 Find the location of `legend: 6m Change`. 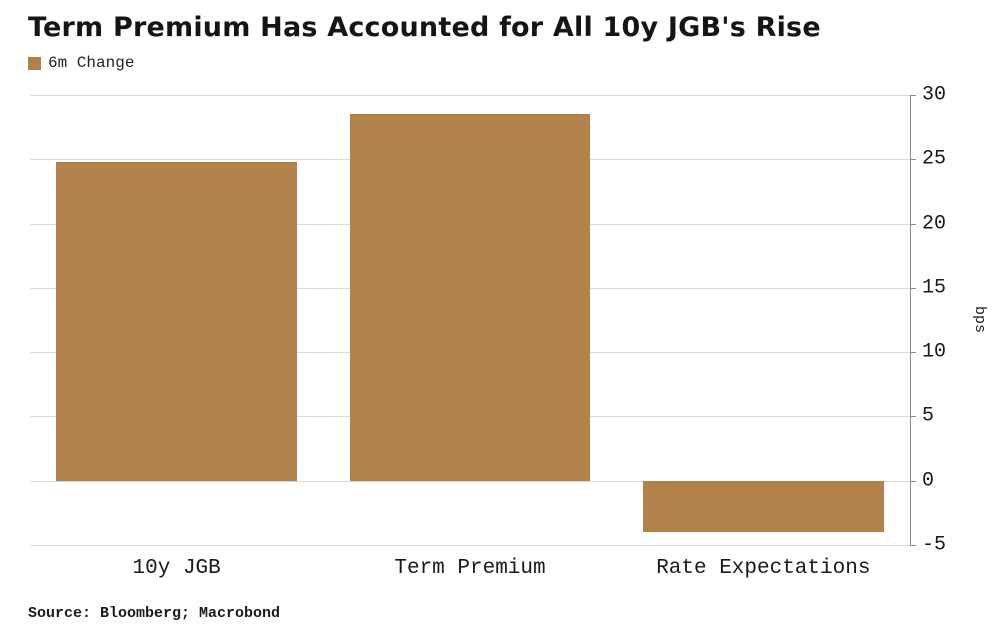

legend: 6m Change is located at coordinates (81, 63).